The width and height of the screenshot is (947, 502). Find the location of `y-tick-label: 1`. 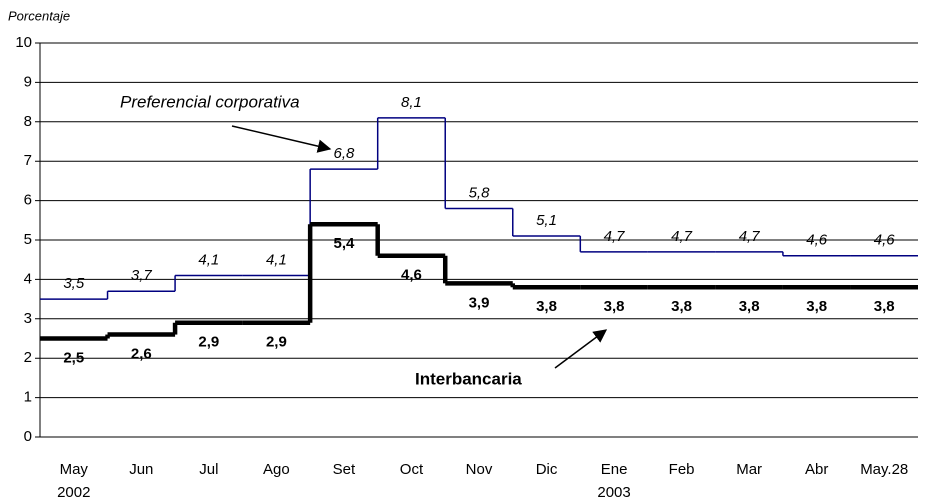

y-tick-label: 1 is located at coordinates (28, 397).